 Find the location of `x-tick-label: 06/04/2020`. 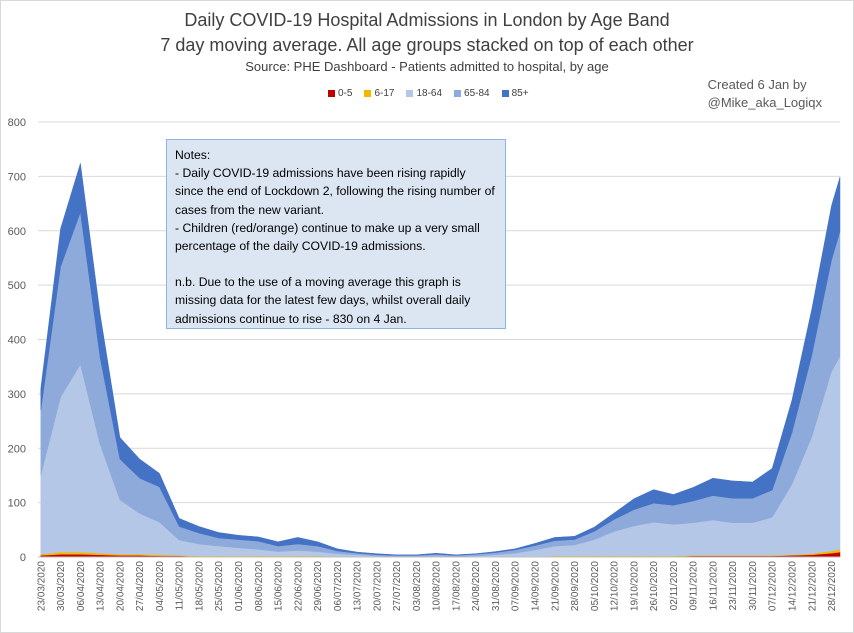

x-tick-label: 06/04/2020 is located at coordinates (81, 586).